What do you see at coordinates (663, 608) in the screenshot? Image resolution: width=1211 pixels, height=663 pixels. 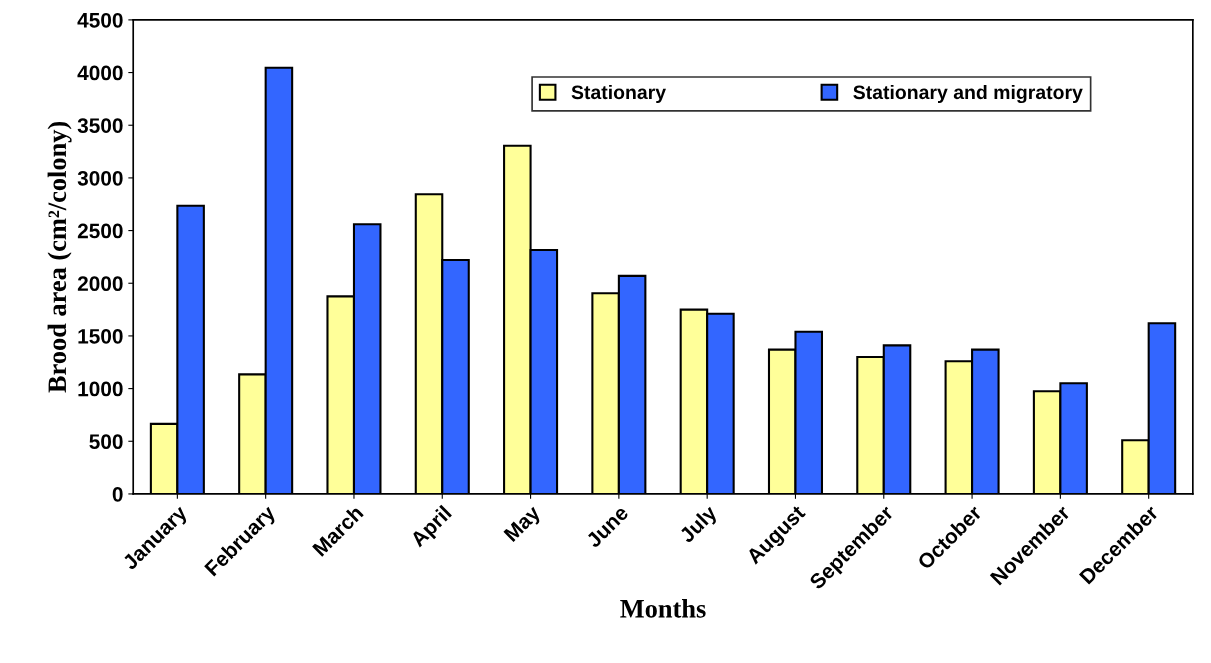 I see `x-axis-title: Months` at bounding box center [663, 608].